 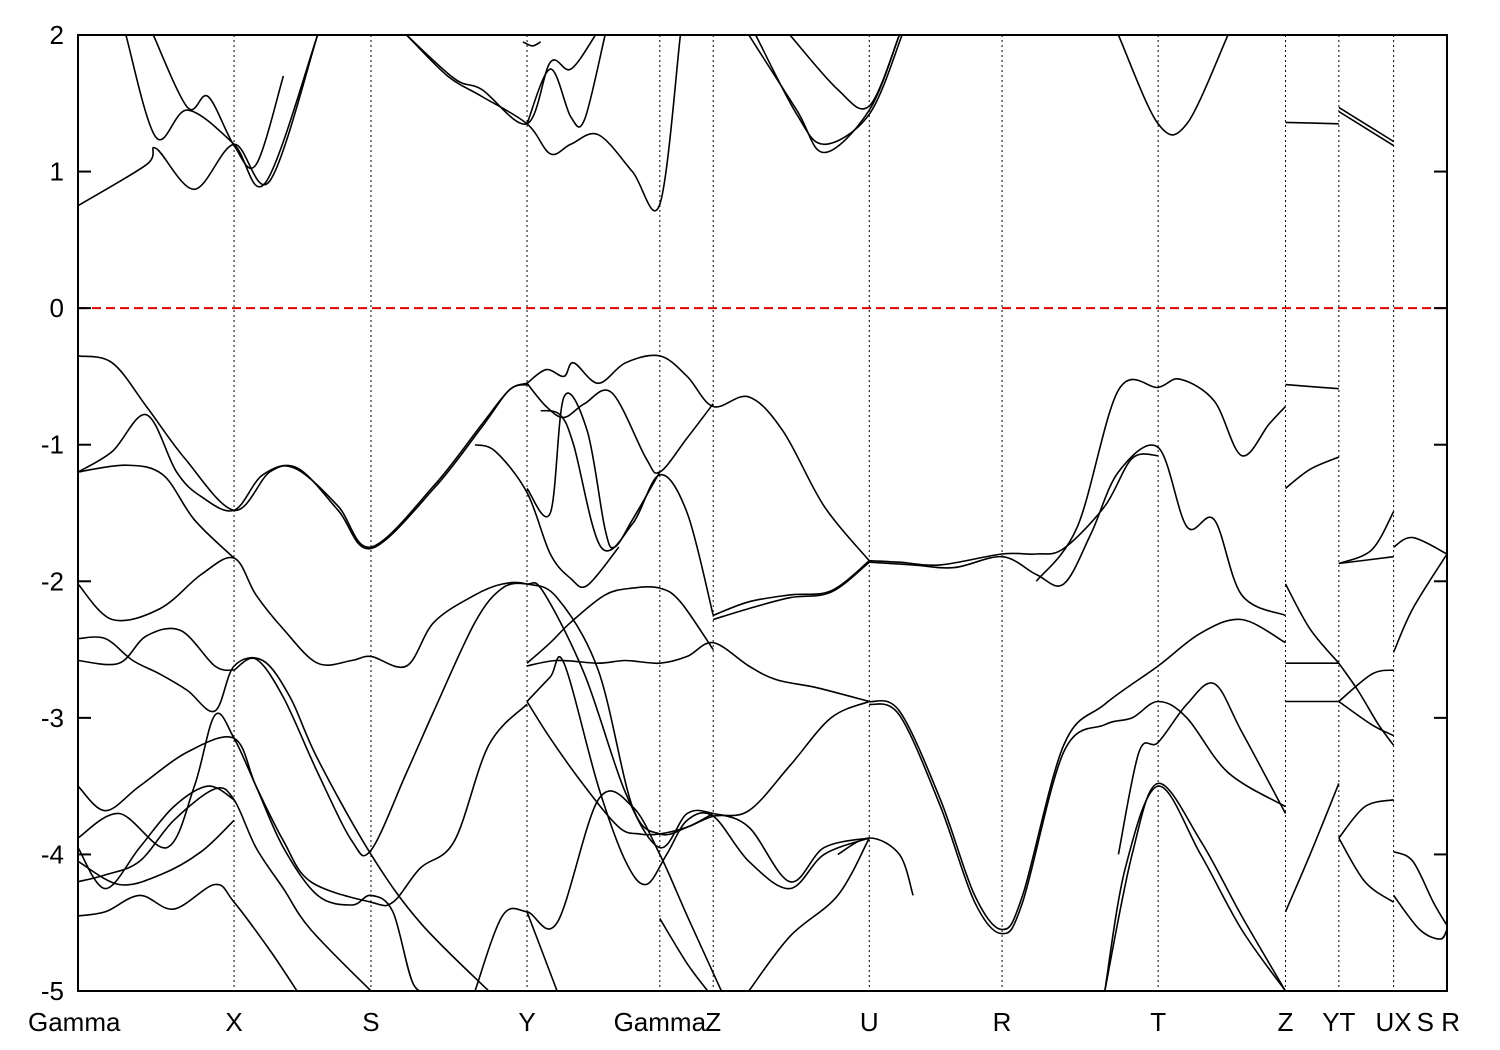 I want to click on x-axis-kpoint-labels: Gamma X S Y Gamma Z U R T Z YT UX S R, so click(x=744, y=1022).